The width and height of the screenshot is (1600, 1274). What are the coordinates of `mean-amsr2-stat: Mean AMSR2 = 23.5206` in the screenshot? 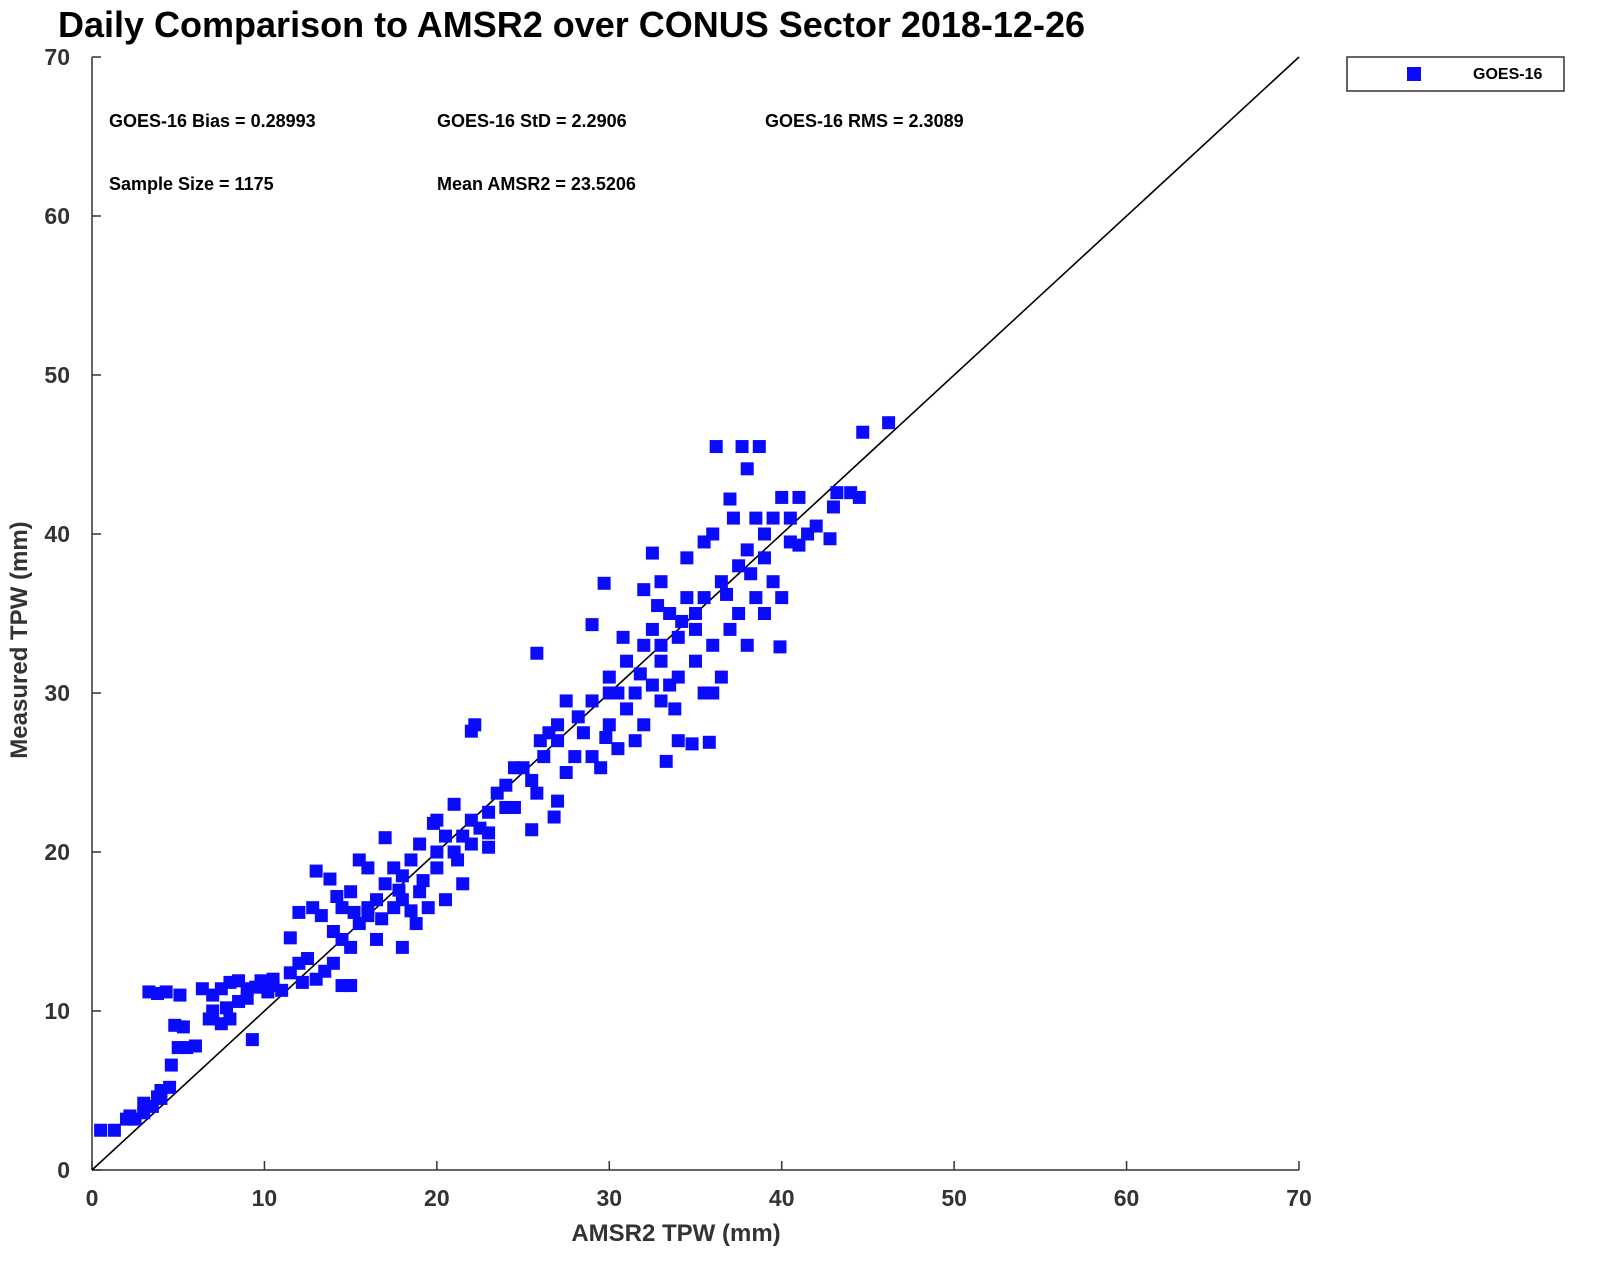 It's located at (536, 184).